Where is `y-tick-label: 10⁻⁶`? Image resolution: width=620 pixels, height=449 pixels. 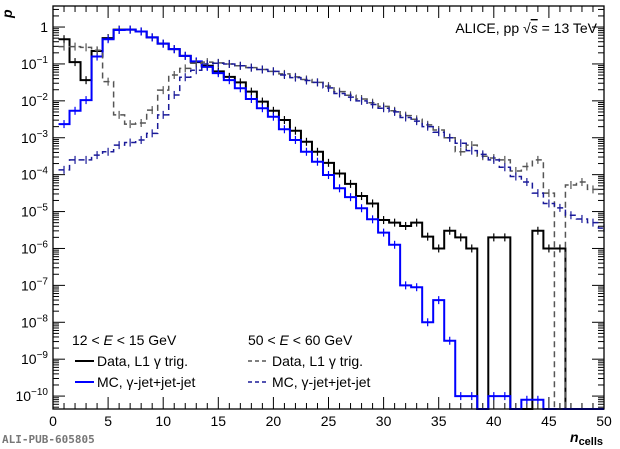 y-tick-label: 10⁻⁶ is located at coordinates (34, 247).